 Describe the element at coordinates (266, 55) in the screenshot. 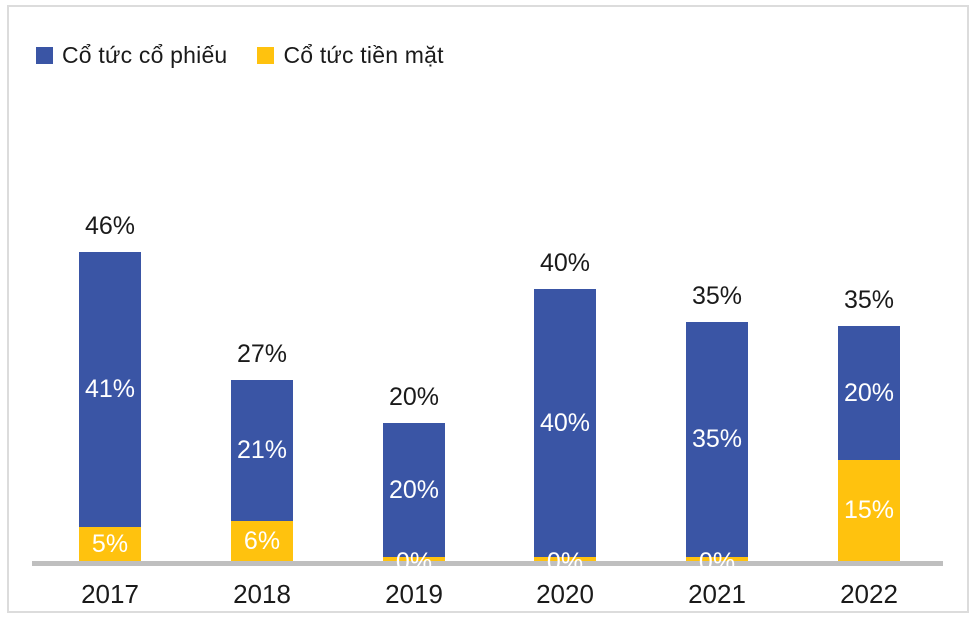

I see `cash-dividend-swatch-icon` at that location.